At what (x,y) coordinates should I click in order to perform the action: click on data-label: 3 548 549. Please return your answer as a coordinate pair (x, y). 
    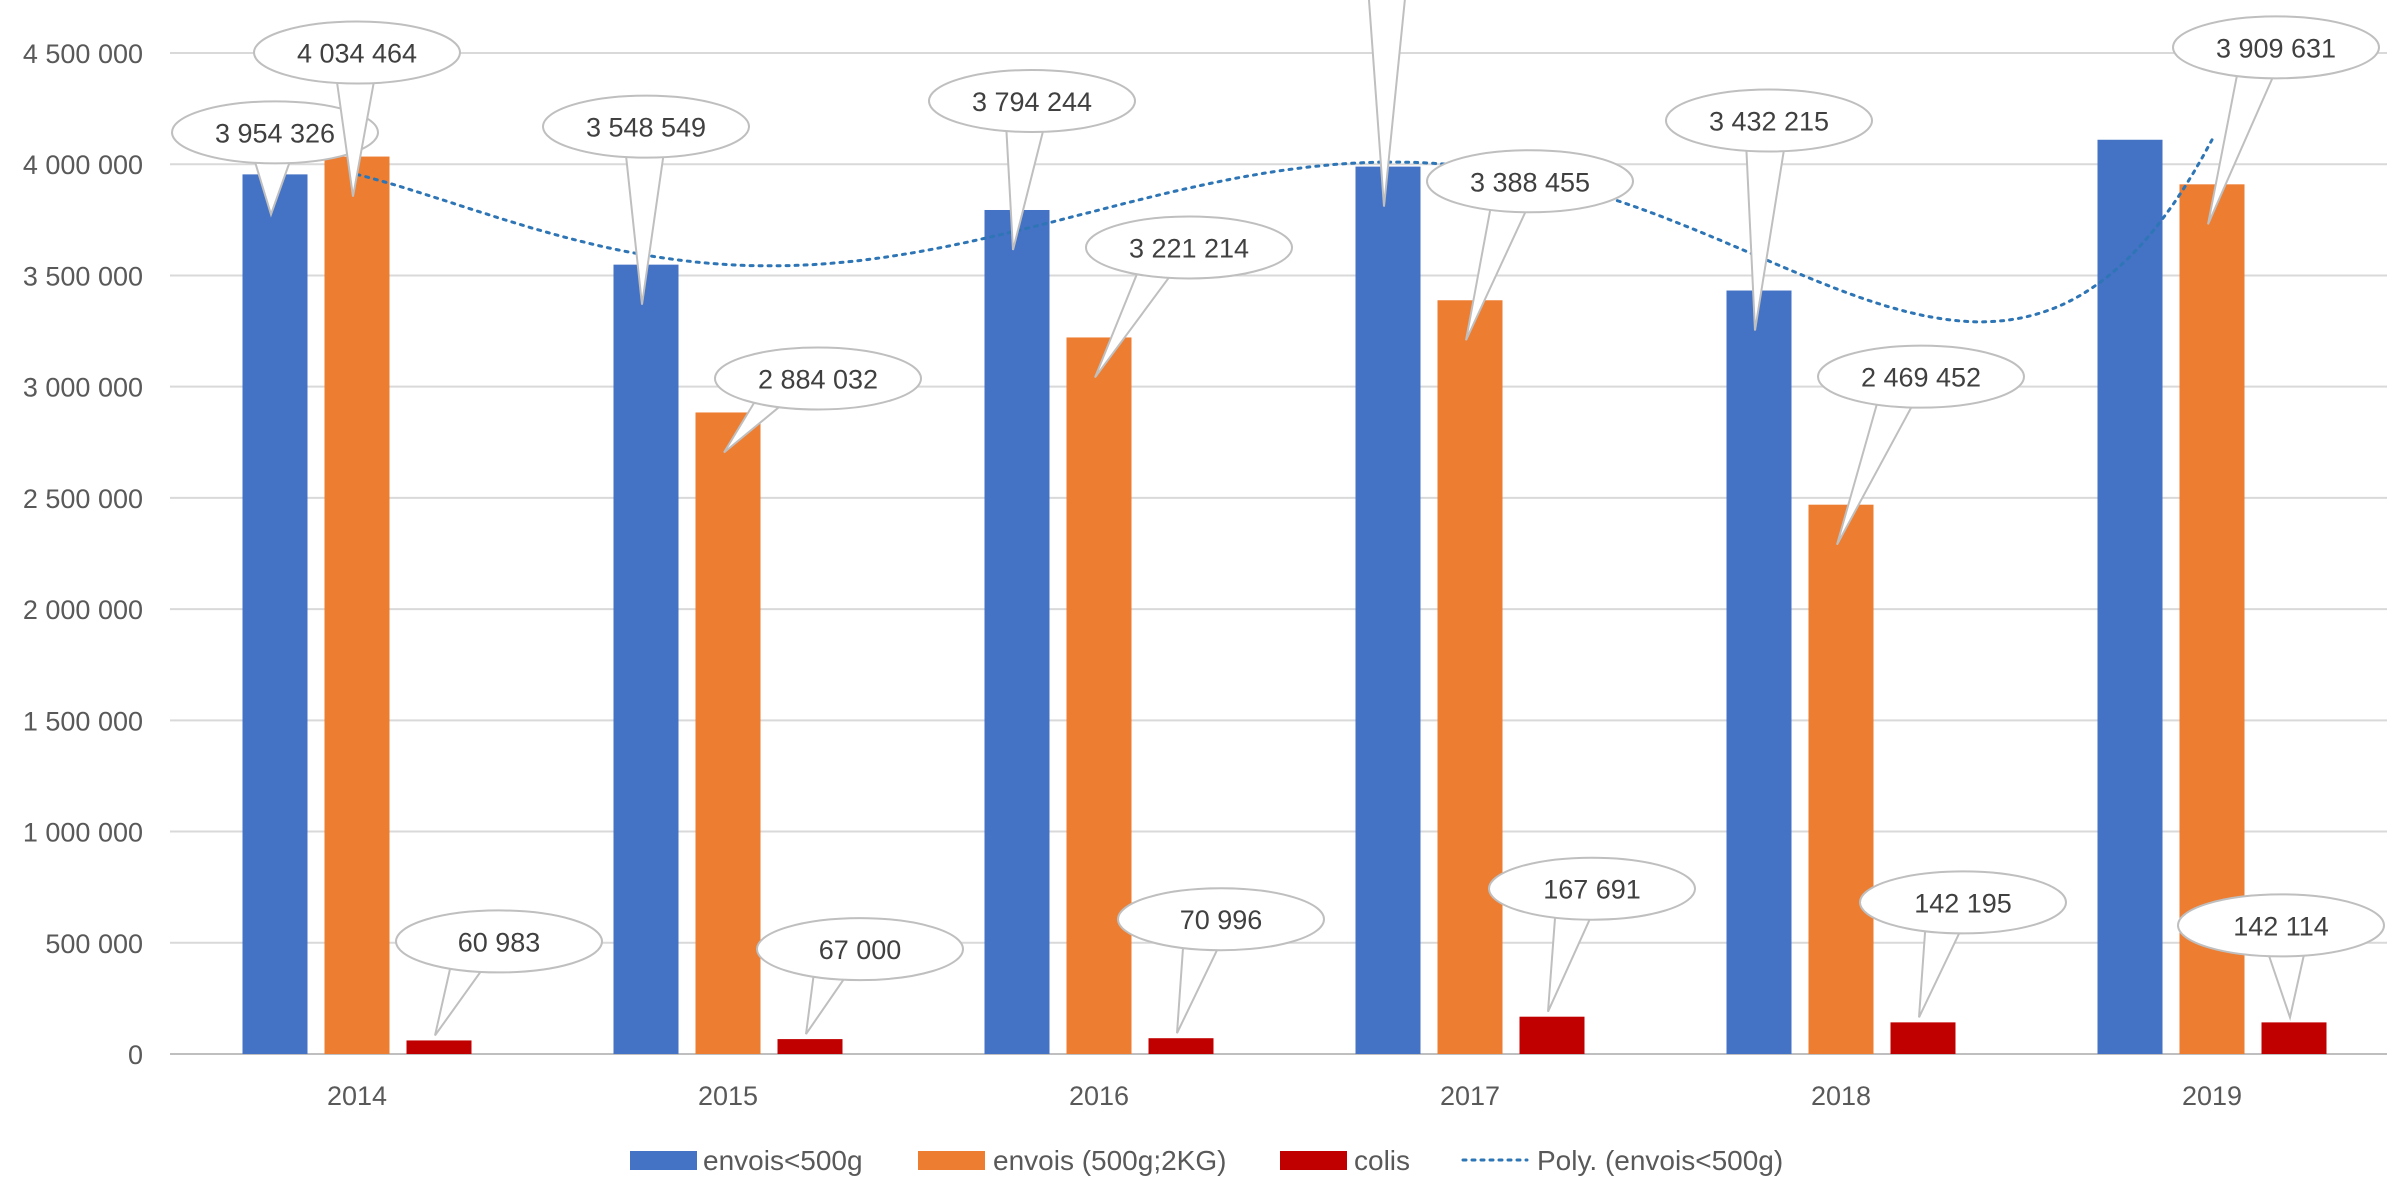
    Looking at the image, I should click on (646, 128).